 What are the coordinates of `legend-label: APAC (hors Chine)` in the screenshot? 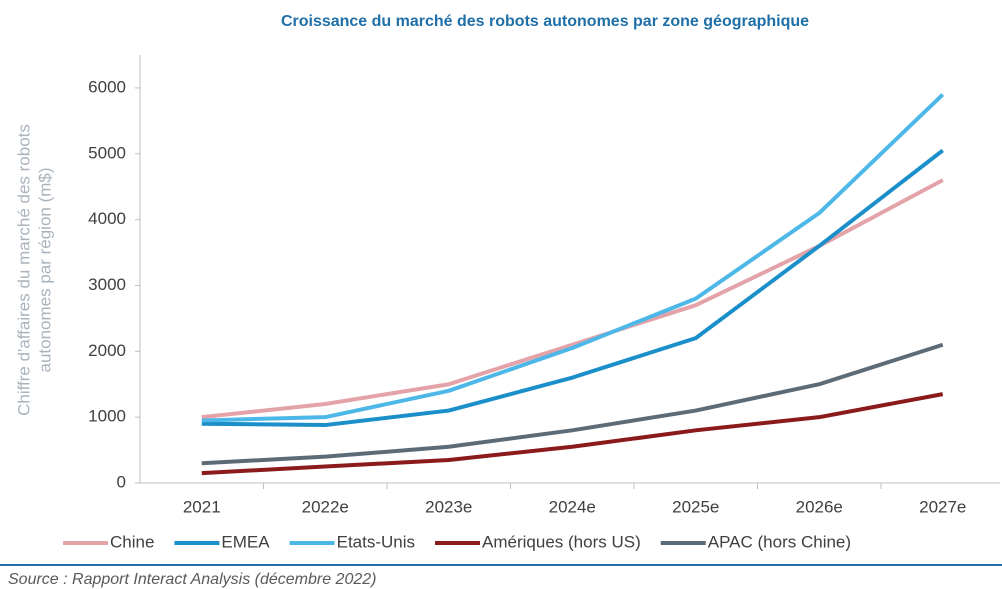 It's located at (779, 541).